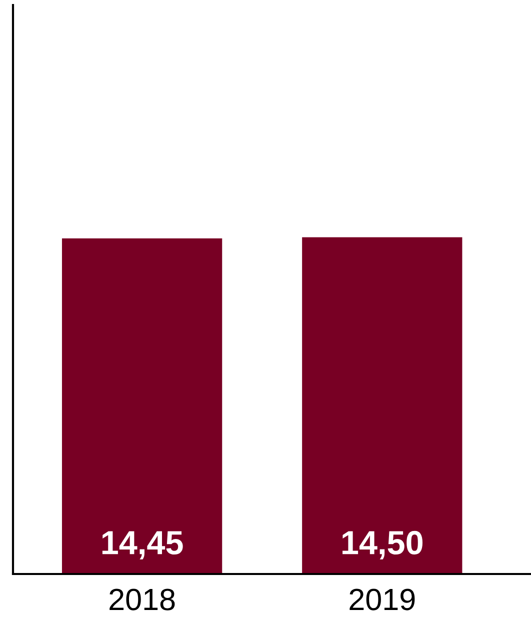  Describe the element at coordinates (382, 545) in the screenshot. I see `data-label: 14,50` at that location.